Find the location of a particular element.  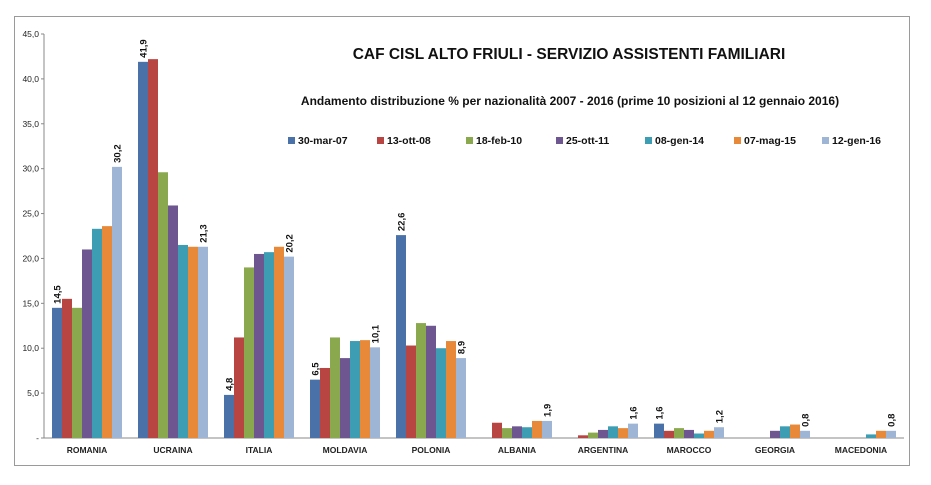

y-tick-label: 45,0 is located at coordinates (30, 34).